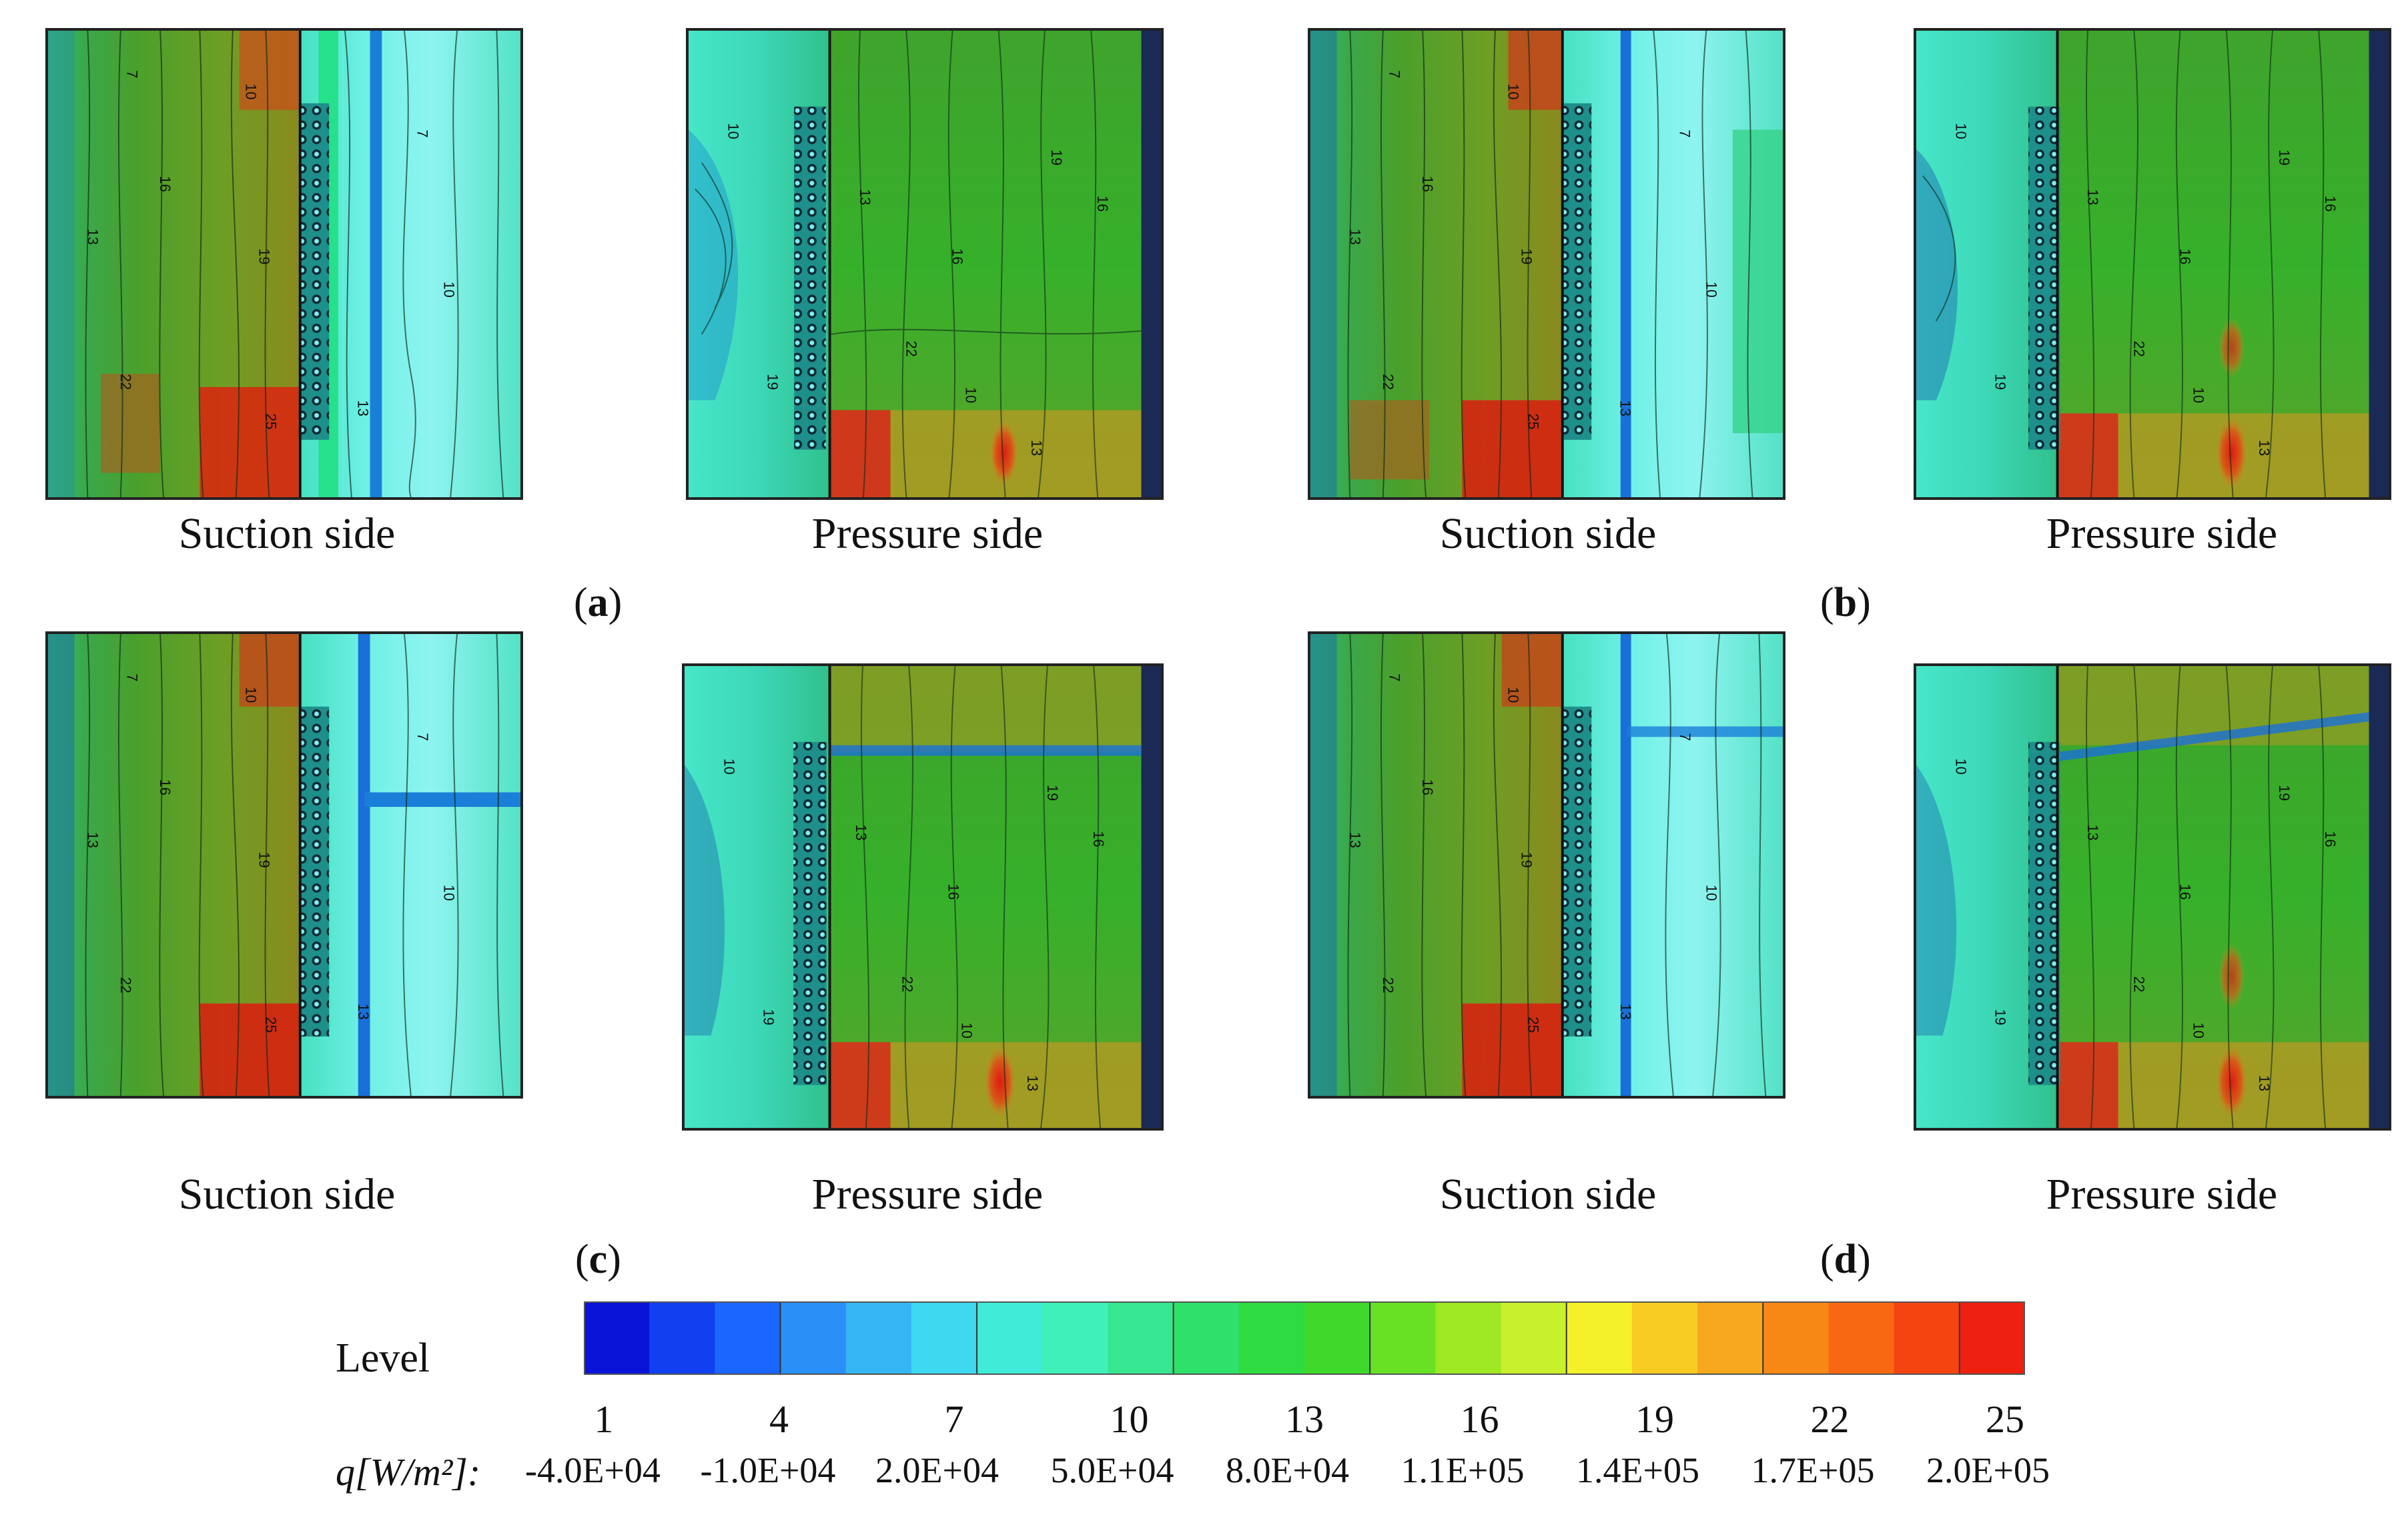 This screenshot has width=2408, height=1517. What do you see at coordinates (1988, 1470) in the screenshot?
I see `legend-q-value: 2.0E+05` at bounding box center [1988, 1470].